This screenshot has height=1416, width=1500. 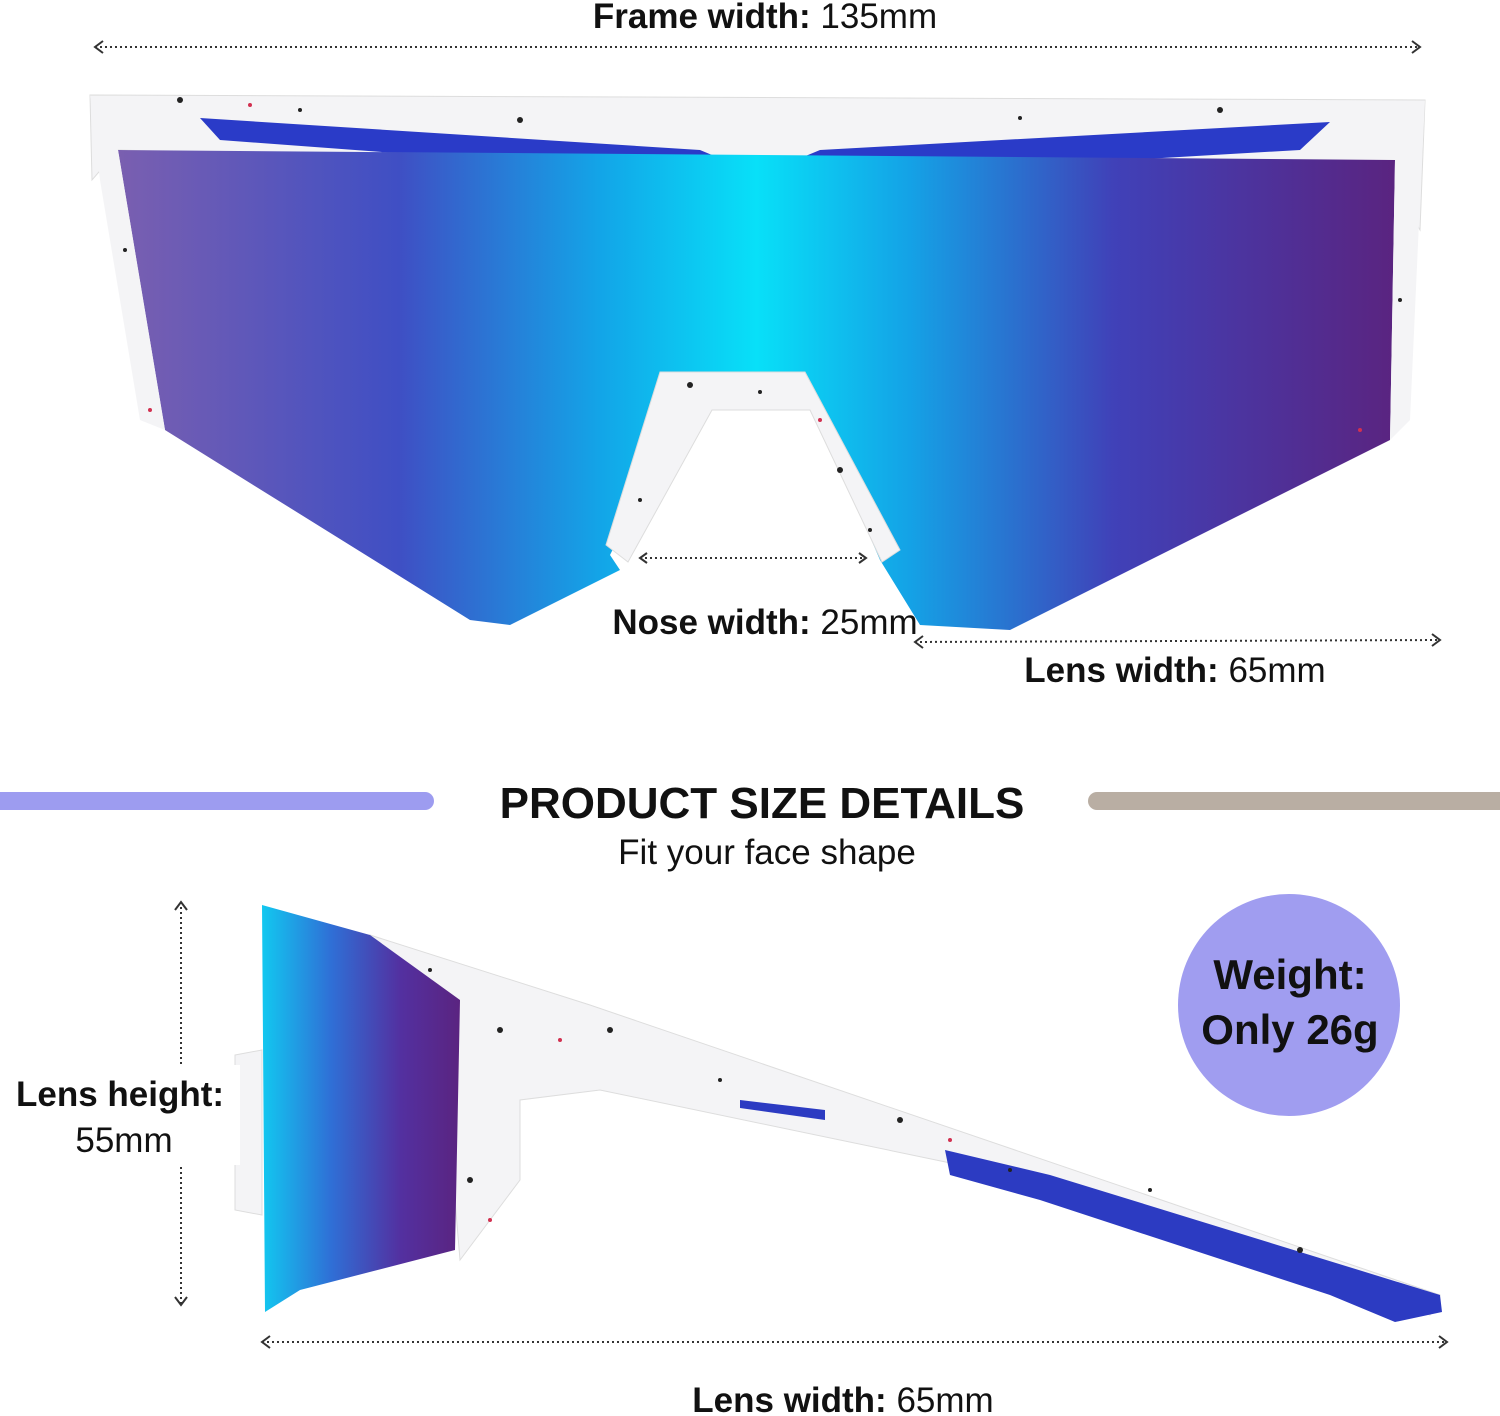 I want to click on lens-height-value: 55mm, so click(x=123, y=1140).